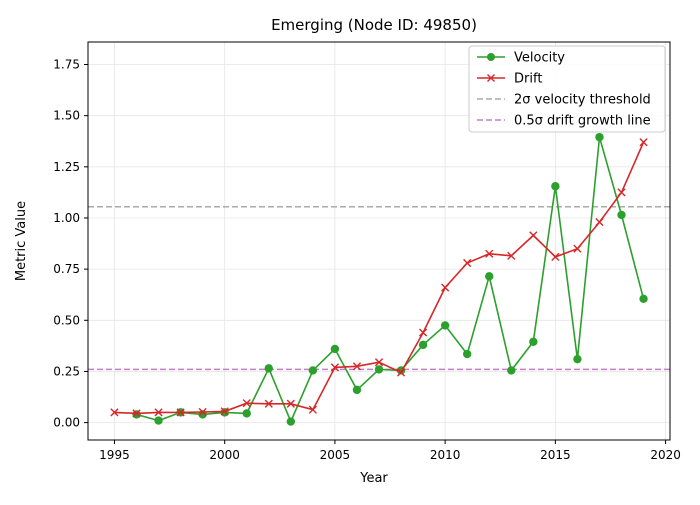 Image resolution: width=700 pixels, height=505 pixels. Describe the element at coordinates (66, 167) in the screenshot. I see `y-tick-label: 1.25` at that location.